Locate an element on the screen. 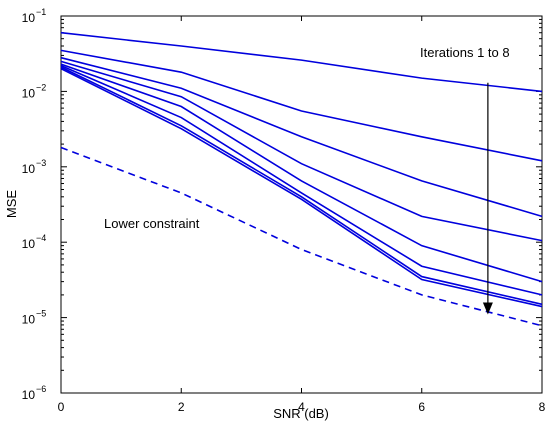 This screenshot has width=550, height=441. y-tick-exponent: −1 is located at coordinates (41, 12).